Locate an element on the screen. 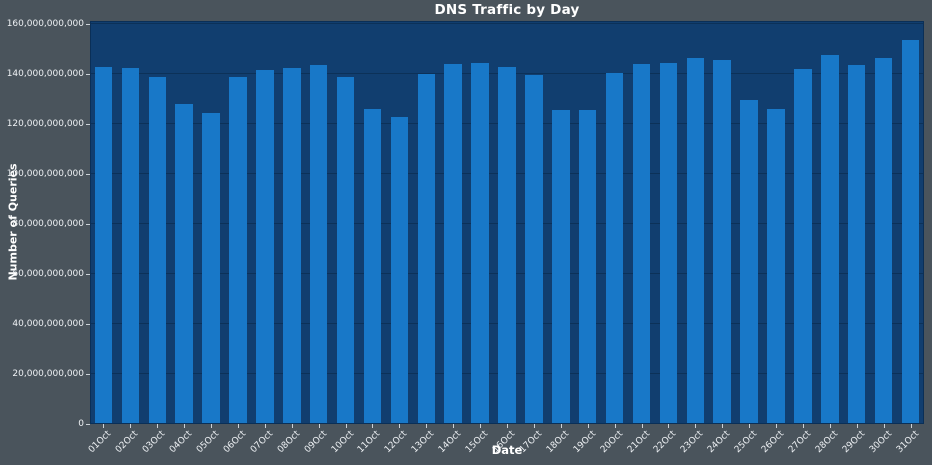 The image size is (932, 465). bar-13Oct is located at coordinates (426, 249).